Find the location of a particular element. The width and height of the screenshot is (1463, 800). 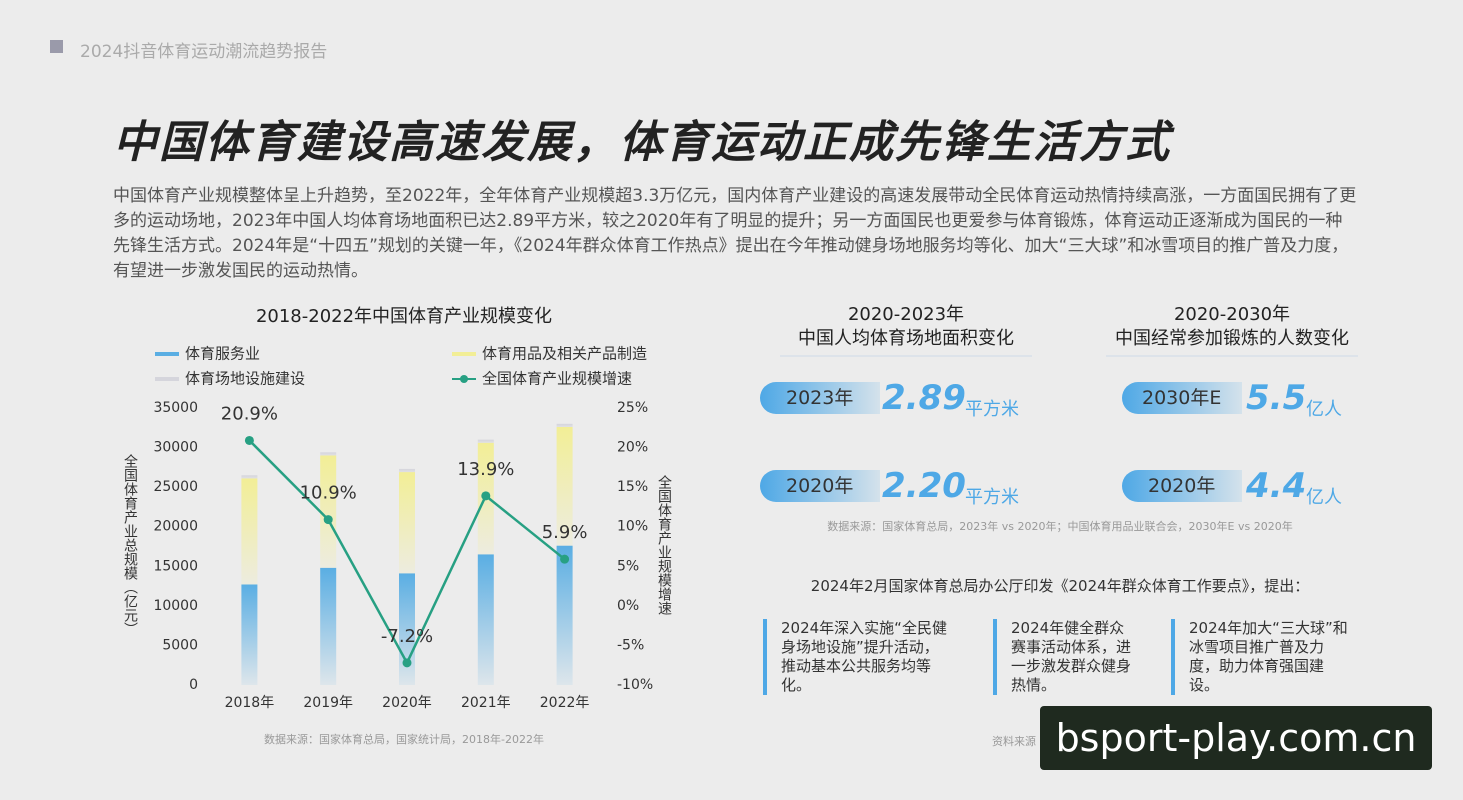

panel-heading: 2020-2030年 中国经常参加锻炼的人数变化 is located at coordinates (1232, 330).